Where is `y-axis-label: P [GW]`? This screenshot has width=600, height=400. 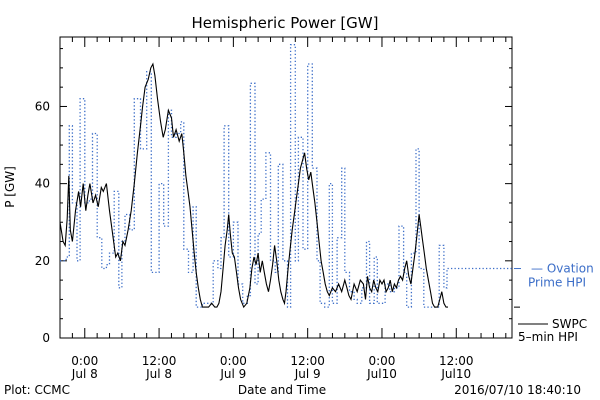 y-axis-label: P [GW] is located at coordinates (10, 187).